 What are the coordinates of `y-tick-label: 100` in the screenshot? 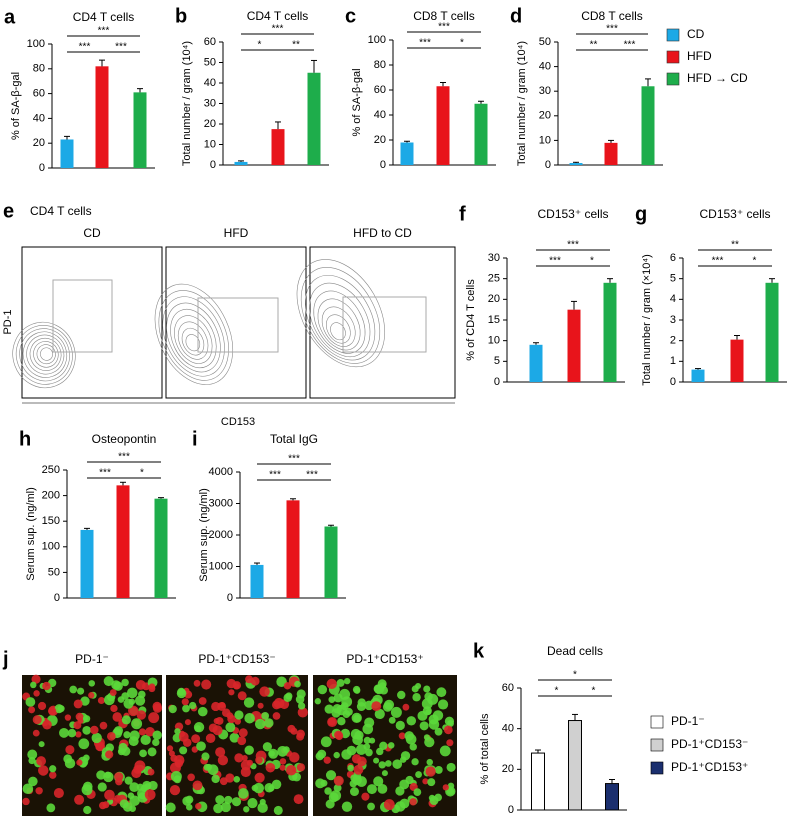 It's located at (377, 40).